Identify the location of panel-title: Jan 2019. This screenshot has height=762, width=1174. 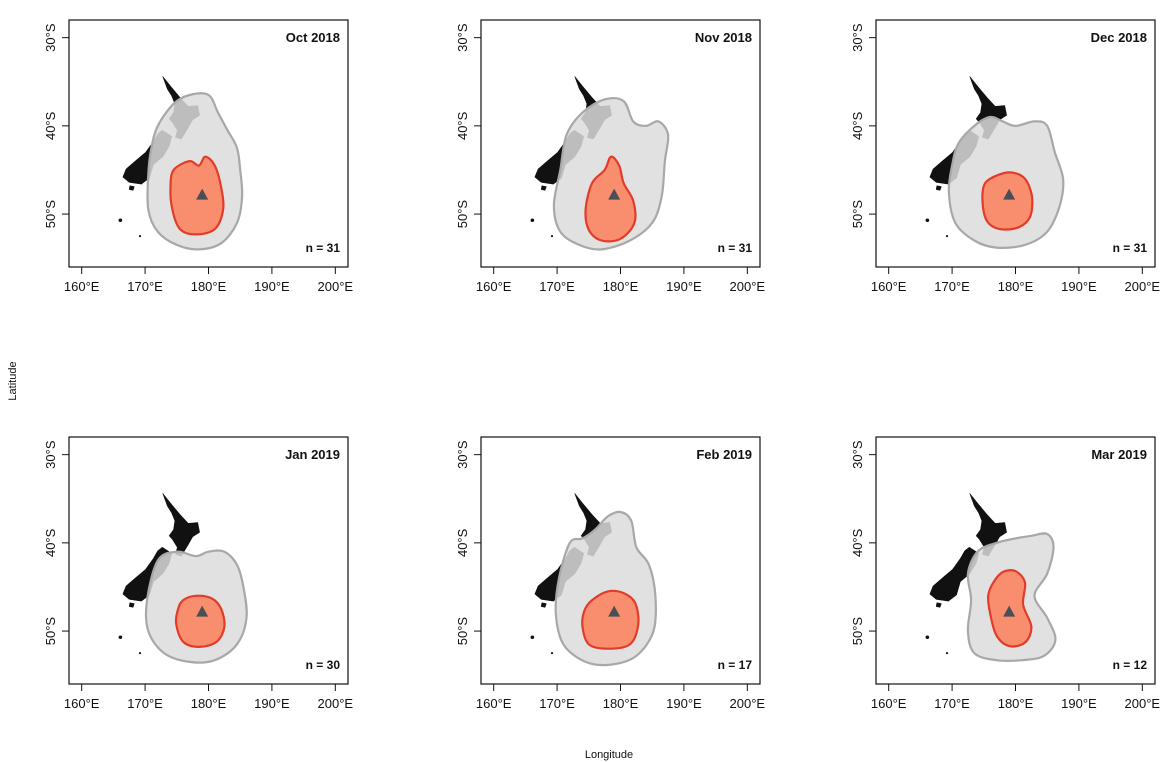
(312, 454).